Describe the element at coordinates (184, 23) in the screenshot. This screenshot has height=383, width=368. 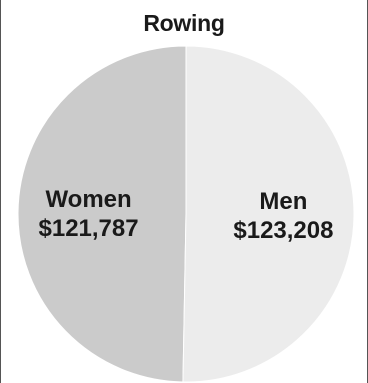
I see `chart-title: Rowing` at that location.